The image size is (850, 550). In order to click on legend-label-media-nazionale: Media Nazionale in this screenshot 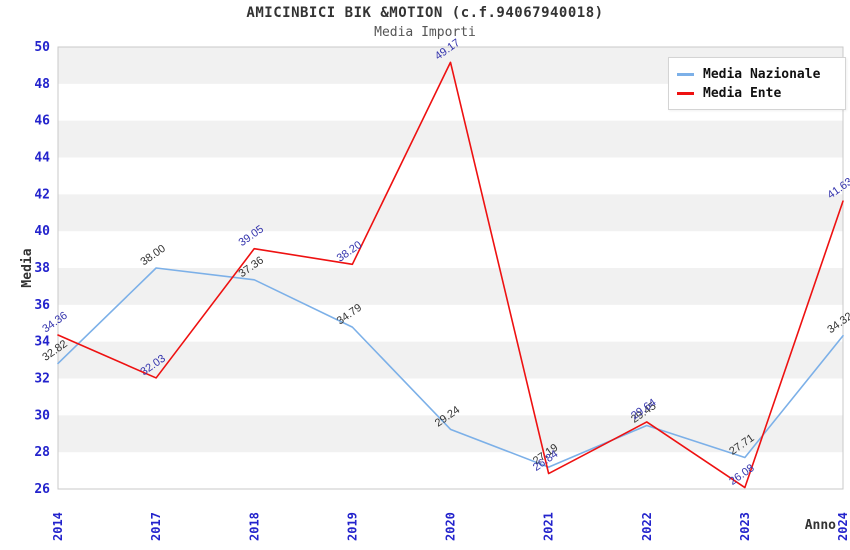, I will do `click(762, 74)`.